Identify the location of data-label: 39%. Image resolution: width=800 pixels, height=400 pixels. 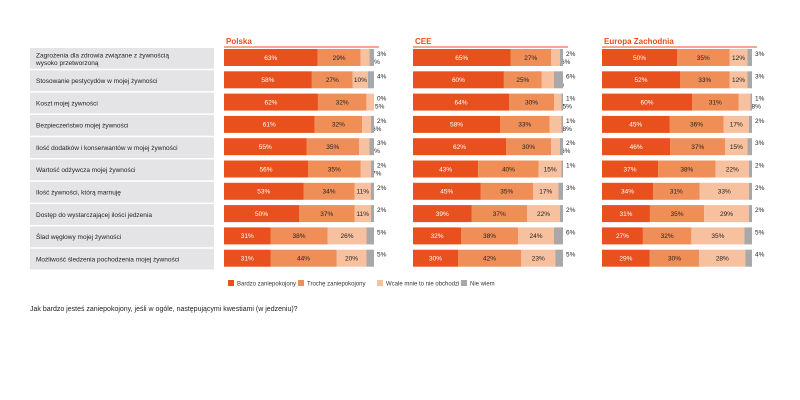
(442, 214).